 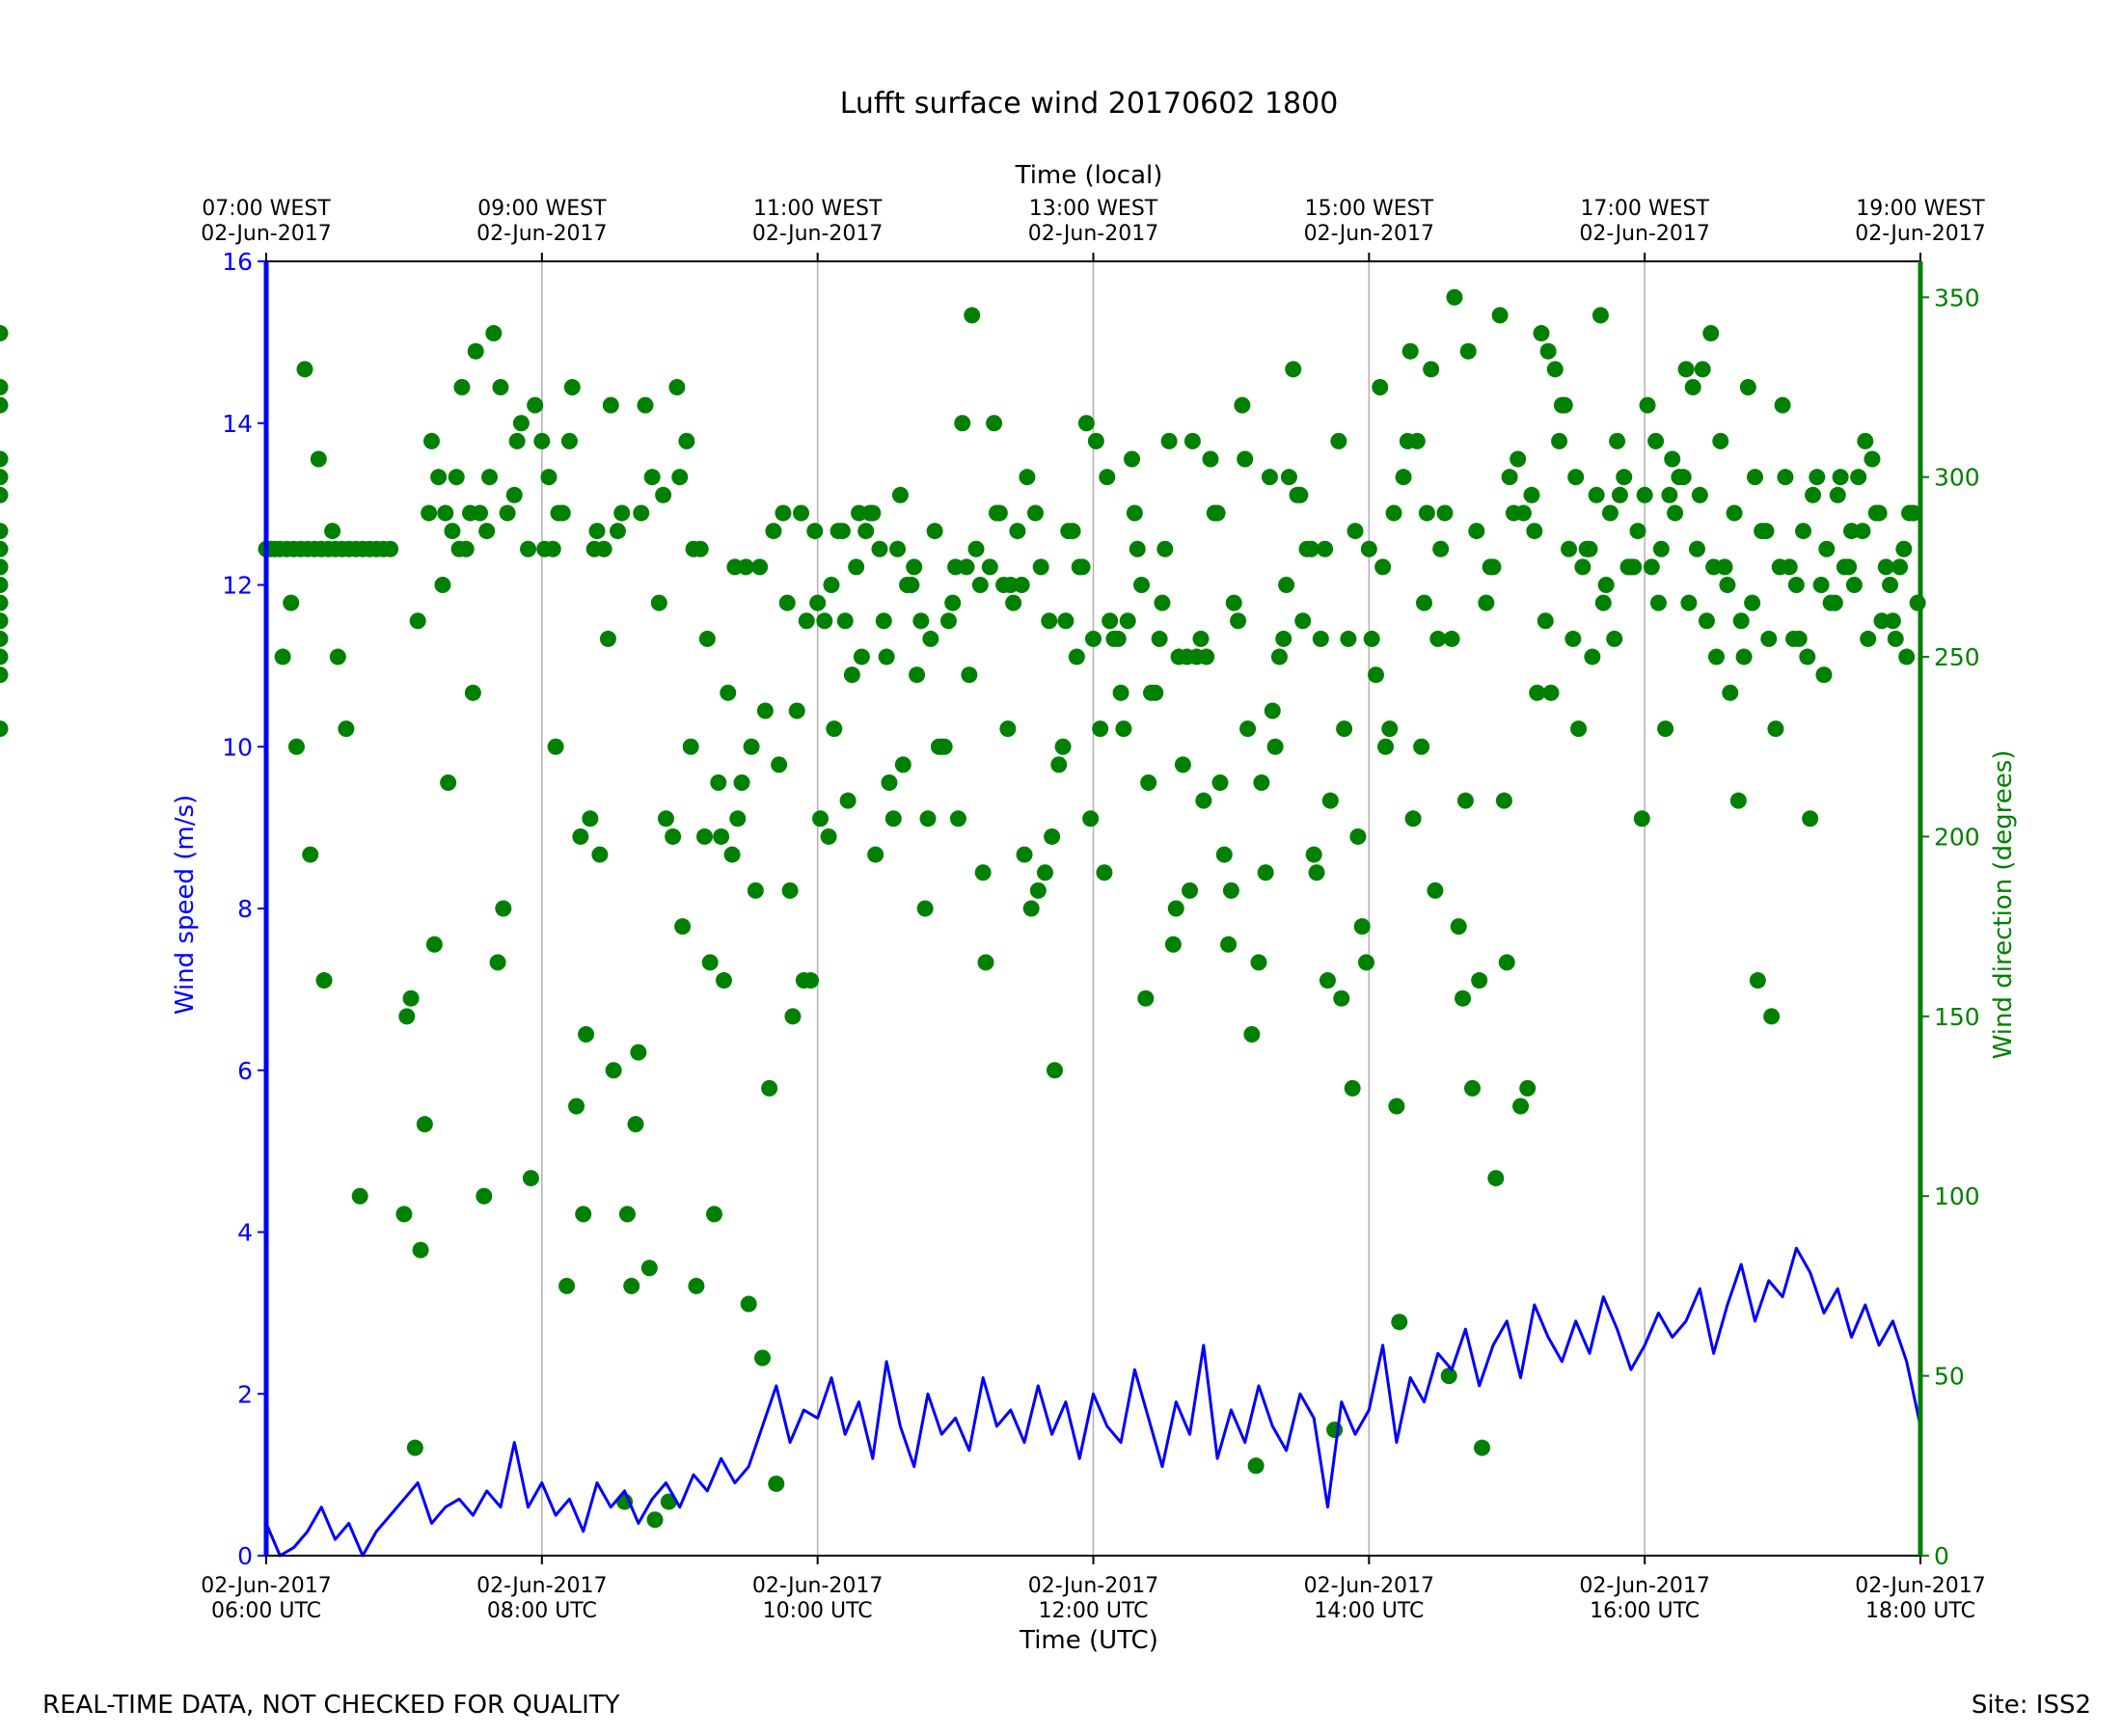 What do you see at coordinates (2004, 905) in the screenshot?
I see `right-axis-label: Wind direction (degrees)` at bounding box center [2004, 905].